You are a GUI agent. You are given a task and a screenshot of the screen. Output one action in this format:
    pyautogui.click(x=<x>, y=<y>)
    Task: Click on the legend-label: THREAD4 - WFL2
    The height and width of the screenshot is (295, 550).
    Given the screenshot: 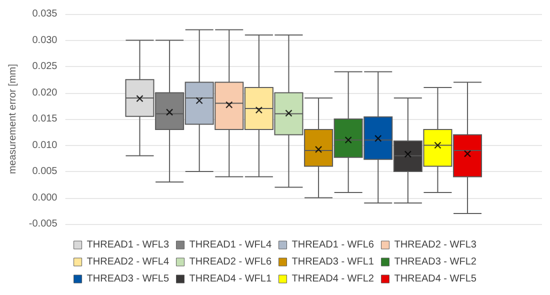 What is the action you would take?
    pyautogui.click(x=333, y=279)
    